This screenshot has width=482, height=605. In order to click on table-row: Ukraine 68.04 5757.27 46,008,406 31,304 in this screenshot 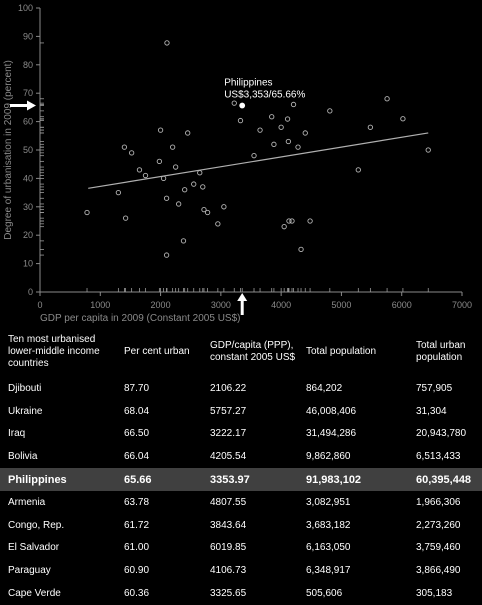, I will do `click(241, 411)`.